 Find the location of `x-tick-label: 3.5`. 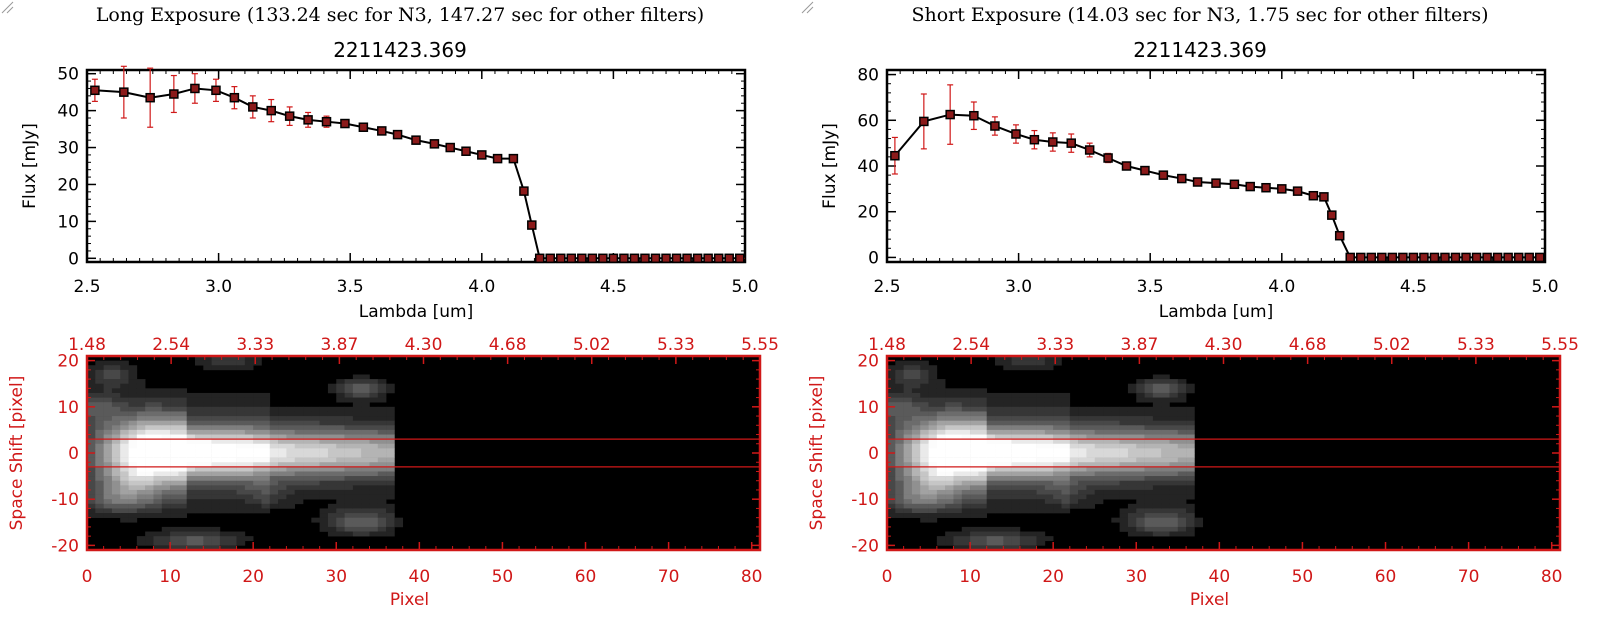

x-tick-label: 3.5 is located at coordinates (1150, 287).